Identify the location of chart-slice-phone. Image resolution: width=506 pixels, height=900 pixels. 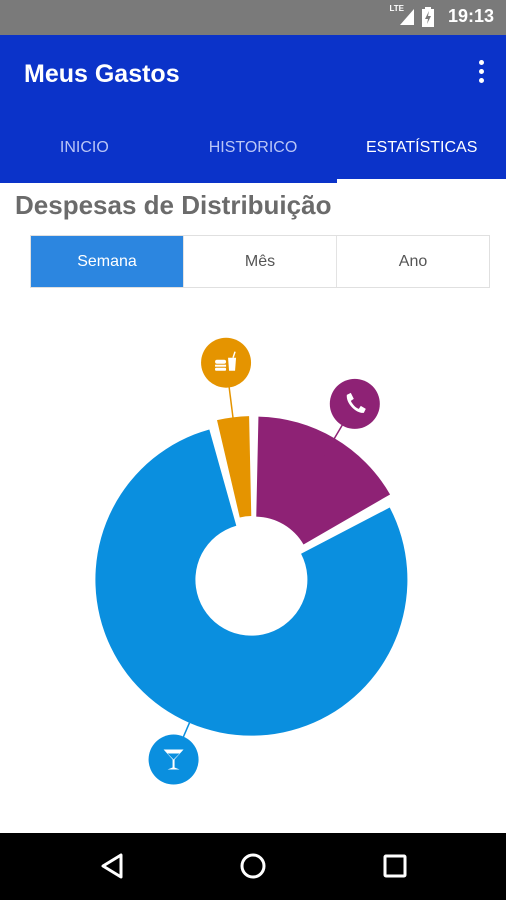
(323, 480).